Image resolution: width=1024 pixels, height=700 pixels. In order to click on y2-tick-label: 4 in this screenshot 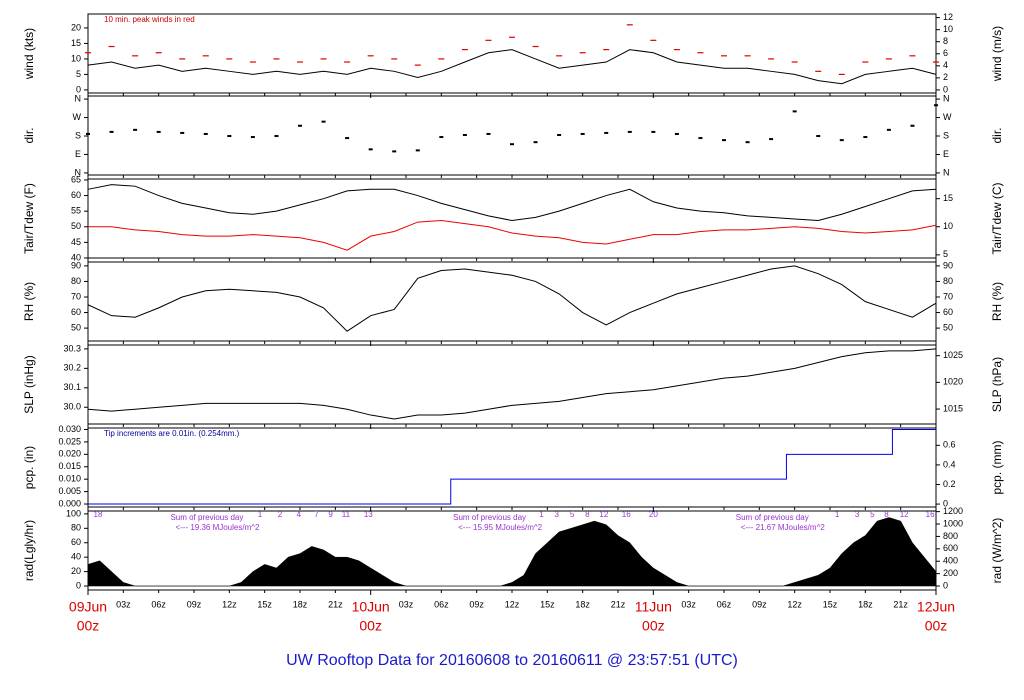, I will do `click(945, 65)`.